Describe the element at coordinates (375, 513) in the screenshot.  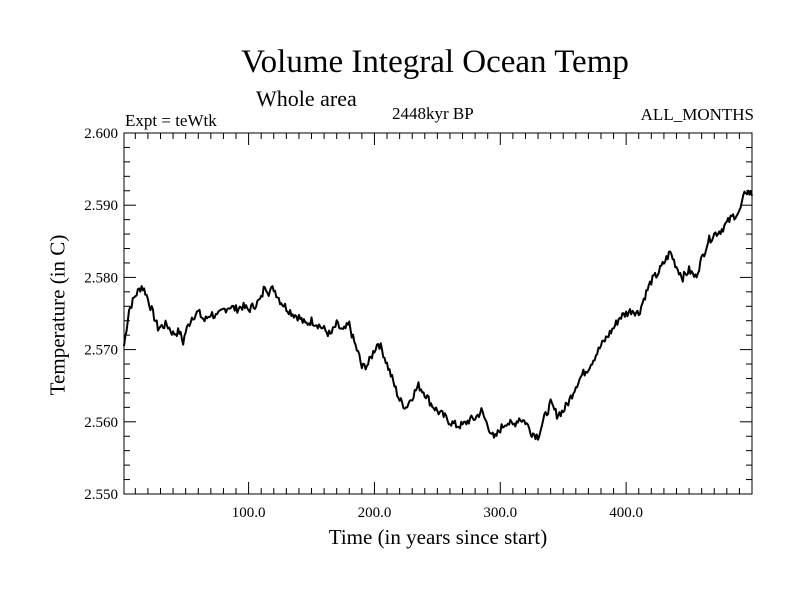
I see `x-tick-label: 200.0` at that location.